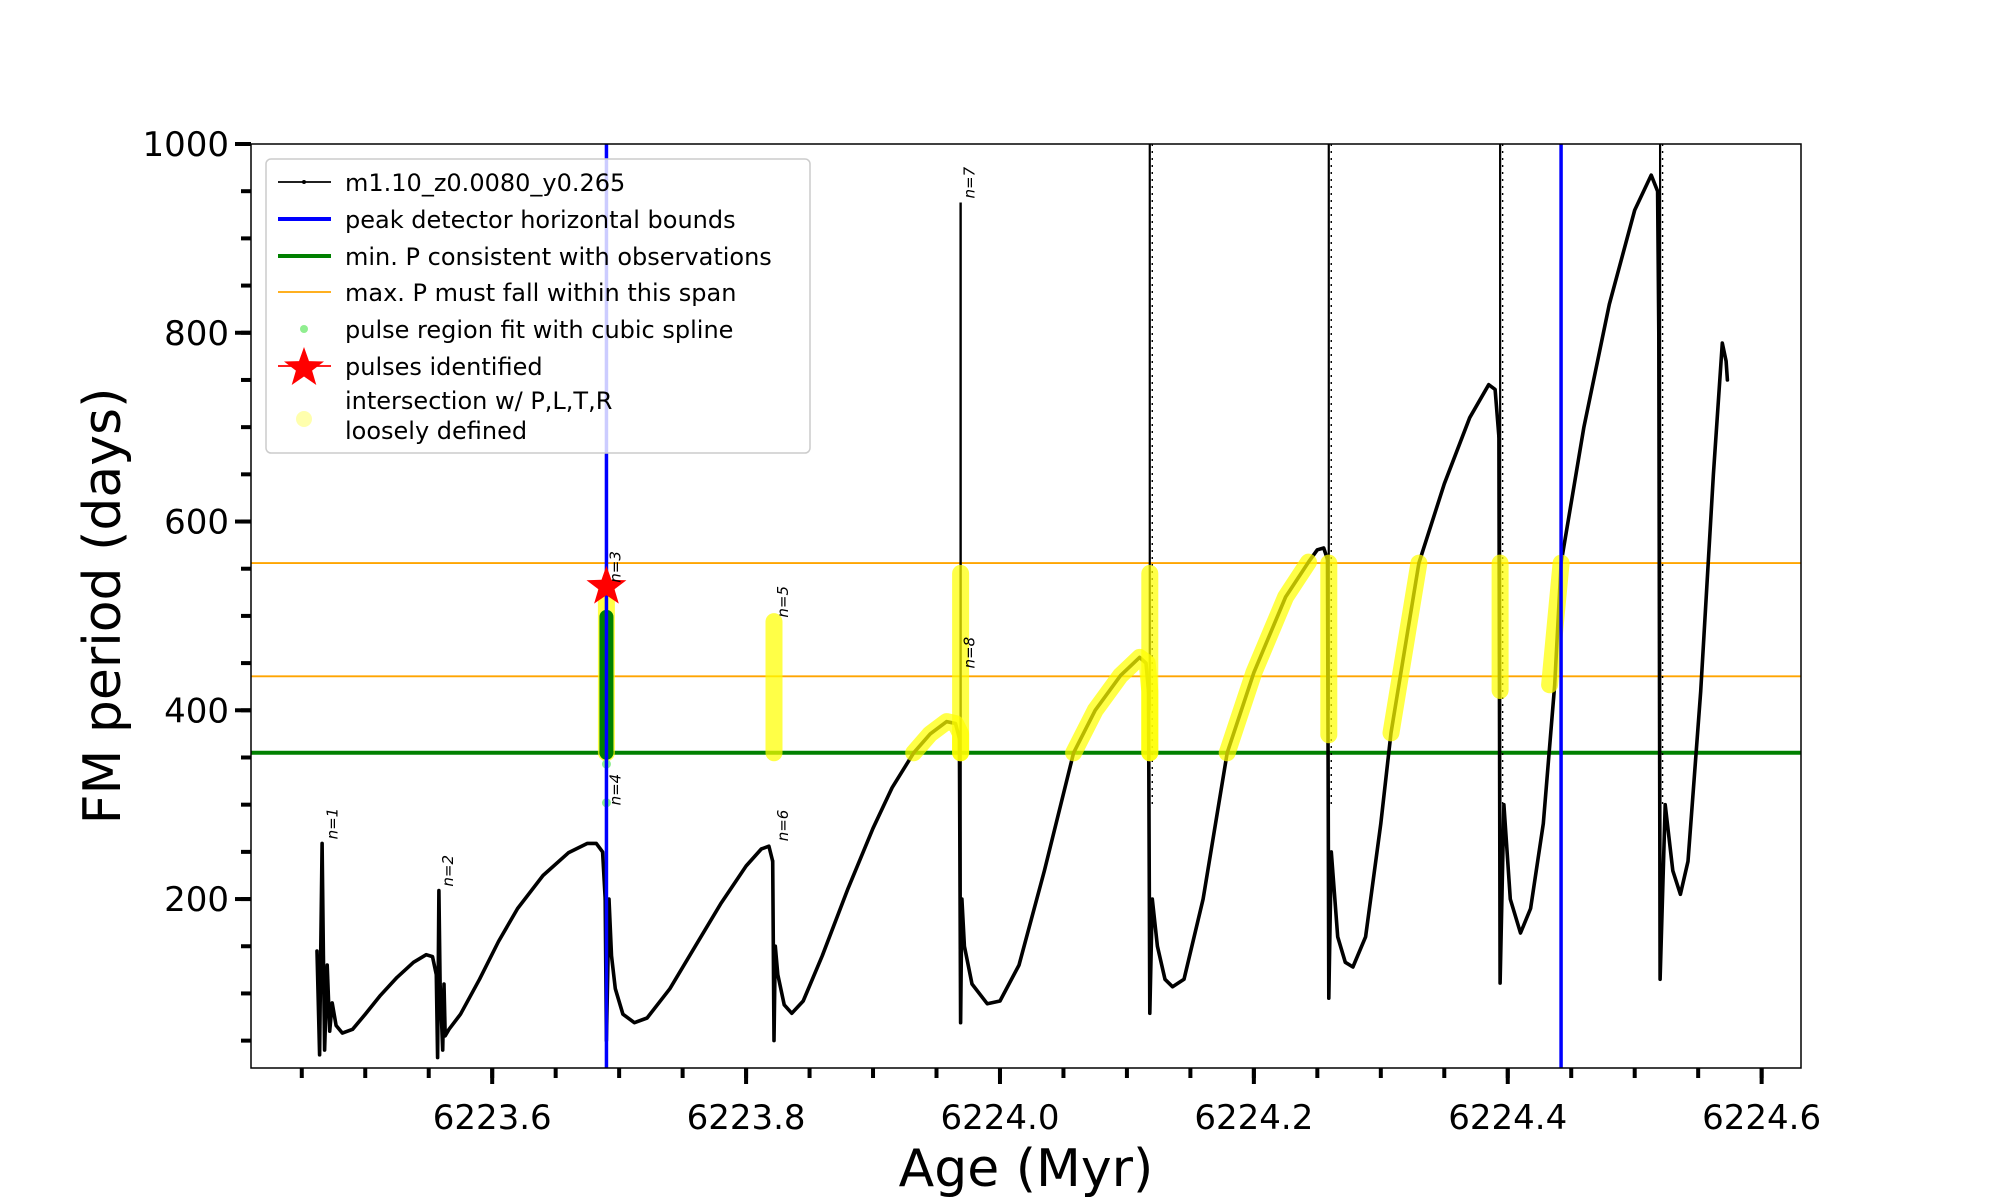 The image size is (2000, 1200). Describe the element at coordinates (448, 871) in the screenshot. I see `annotation-n=2: n=2` at that location.